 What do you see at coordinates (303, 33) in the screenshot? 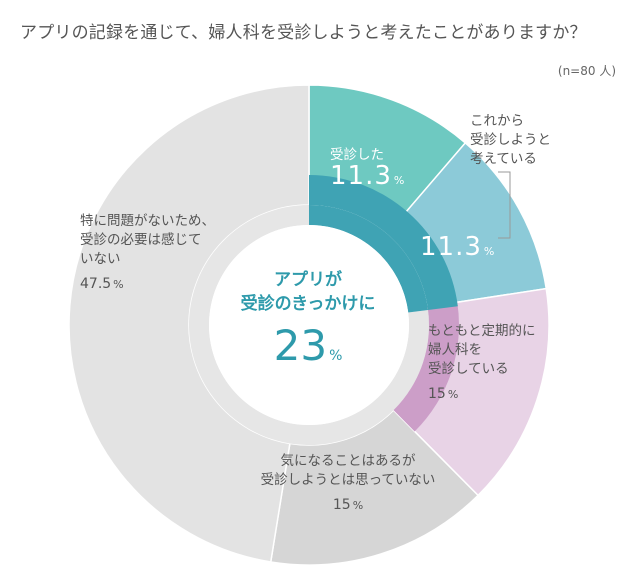
I see `chart-title: アプリの記録を通じて、婦人科を受診しようと考えたことがありますか？` at bounding box center [303, 33].